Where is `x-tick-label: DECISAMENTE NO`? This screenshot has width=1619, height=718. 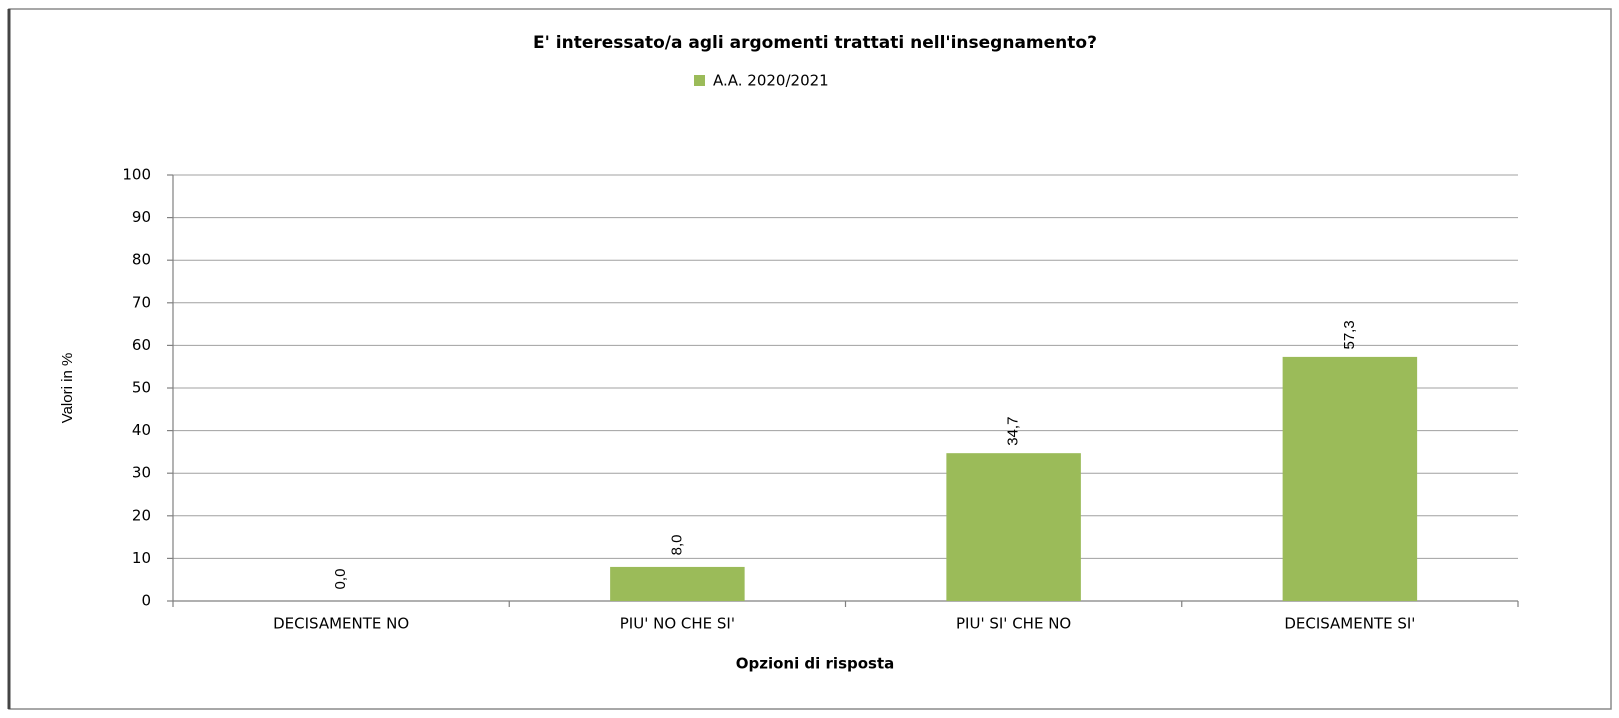
x-tick-label: DECISAMENTE NO is located at coordinates (341, 624).